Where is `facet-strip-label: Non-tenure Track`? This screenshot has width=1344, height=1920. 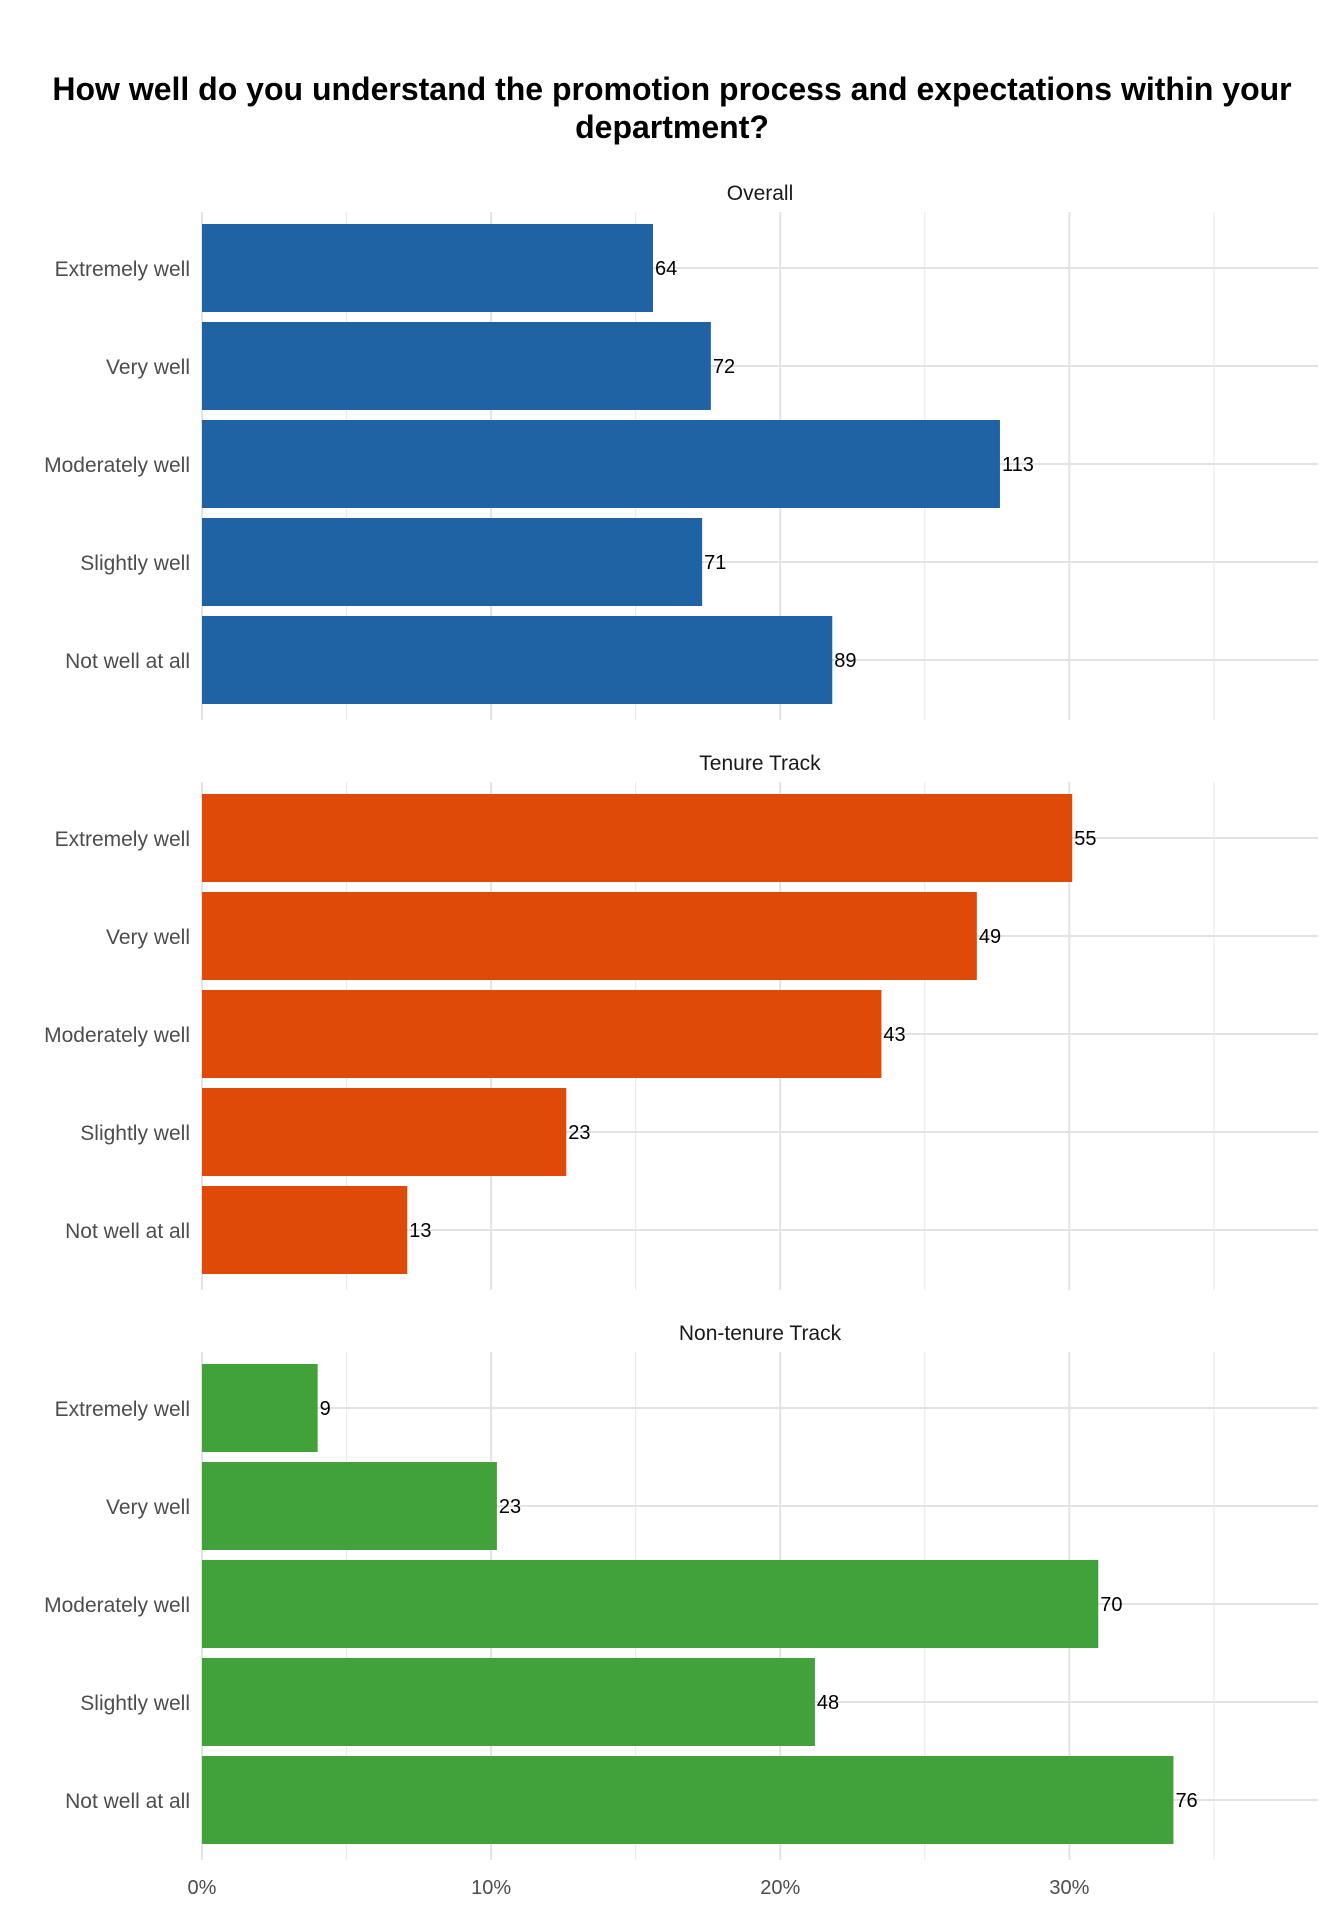 facet-strip-label: Non-tenure Track is located at coordinates (760, 1333).